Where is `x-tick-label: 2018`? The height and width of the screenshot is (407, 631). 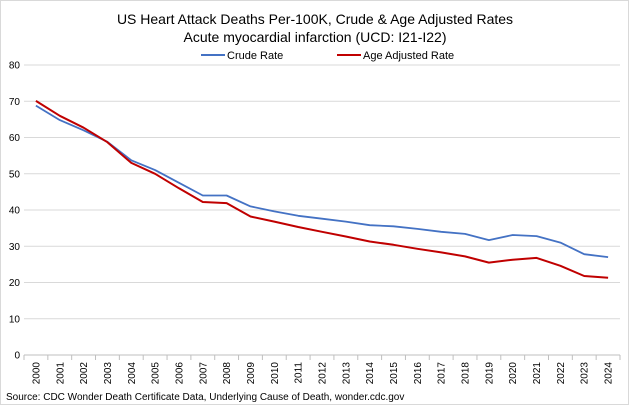
x-tick-label: 2018 is located at coordinates (466, 373).